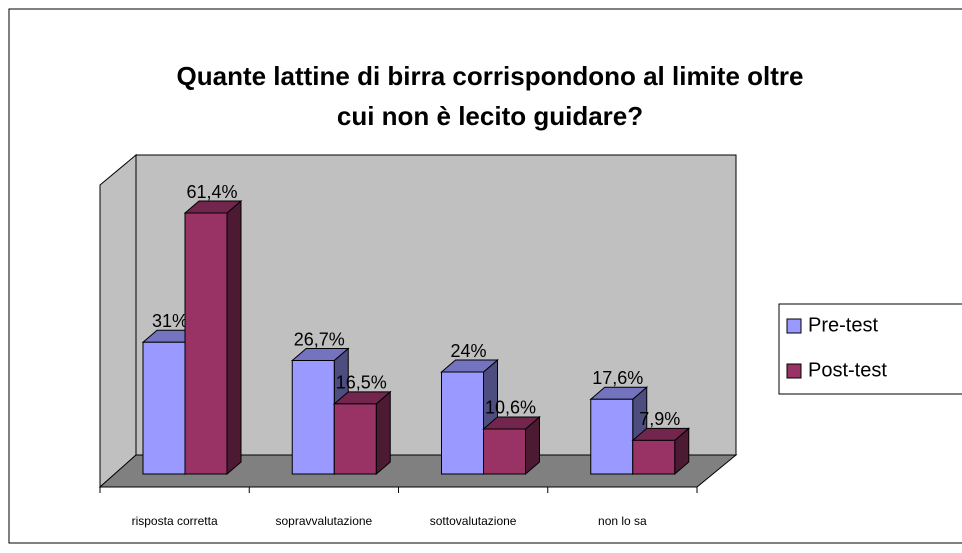  What do you see at coordinates (324, 521) in the screenshot?
I see `x-tick-label: sopravvalutazione` at bounding box center [324, 521].